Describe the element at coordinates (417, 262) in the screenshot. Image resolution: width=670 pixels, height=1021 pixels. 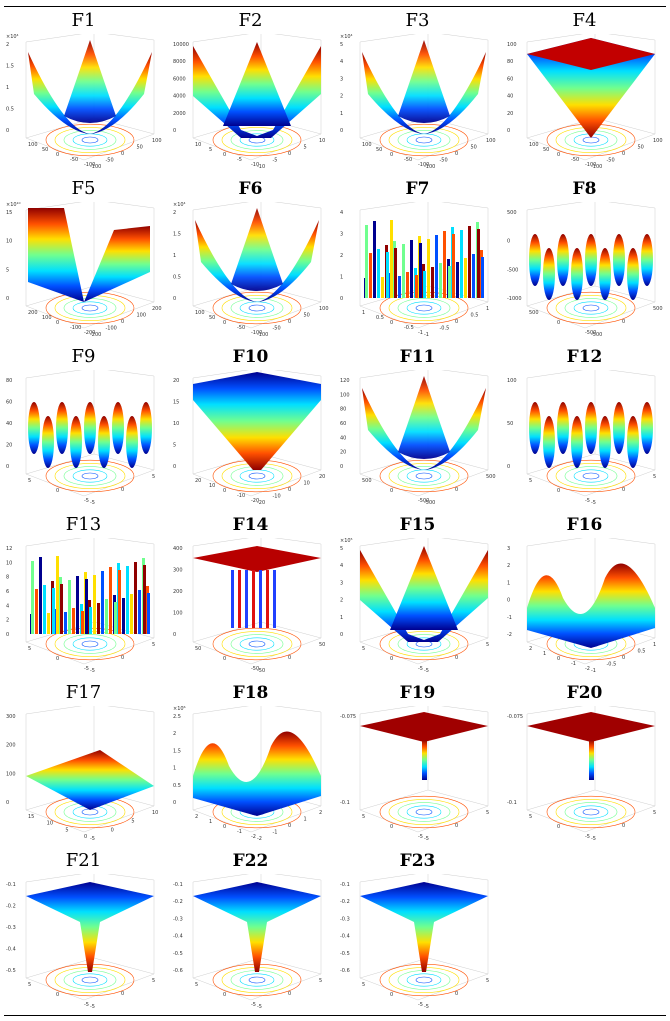
I see `figure-cell-f7: F7 4 3 2 1 0 1 0.5 0 -0.5 -1 -1 -0.5 0 0.5 1` at that location.